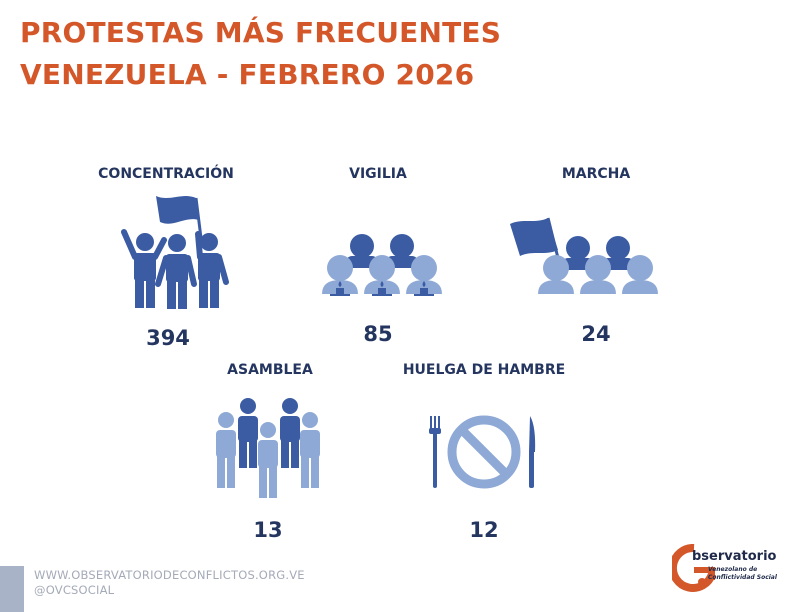  Describe the element at coordinates (484, 530) in the screenshot. I see `category-value-huelga-de-hambre: 12` at that location.